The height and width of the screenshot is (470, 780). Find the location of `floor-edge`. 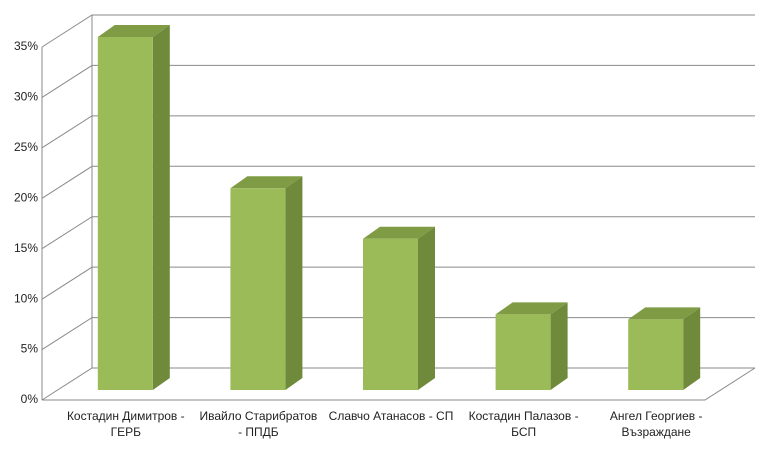

floor-edge is located at coordinates (399, 384).